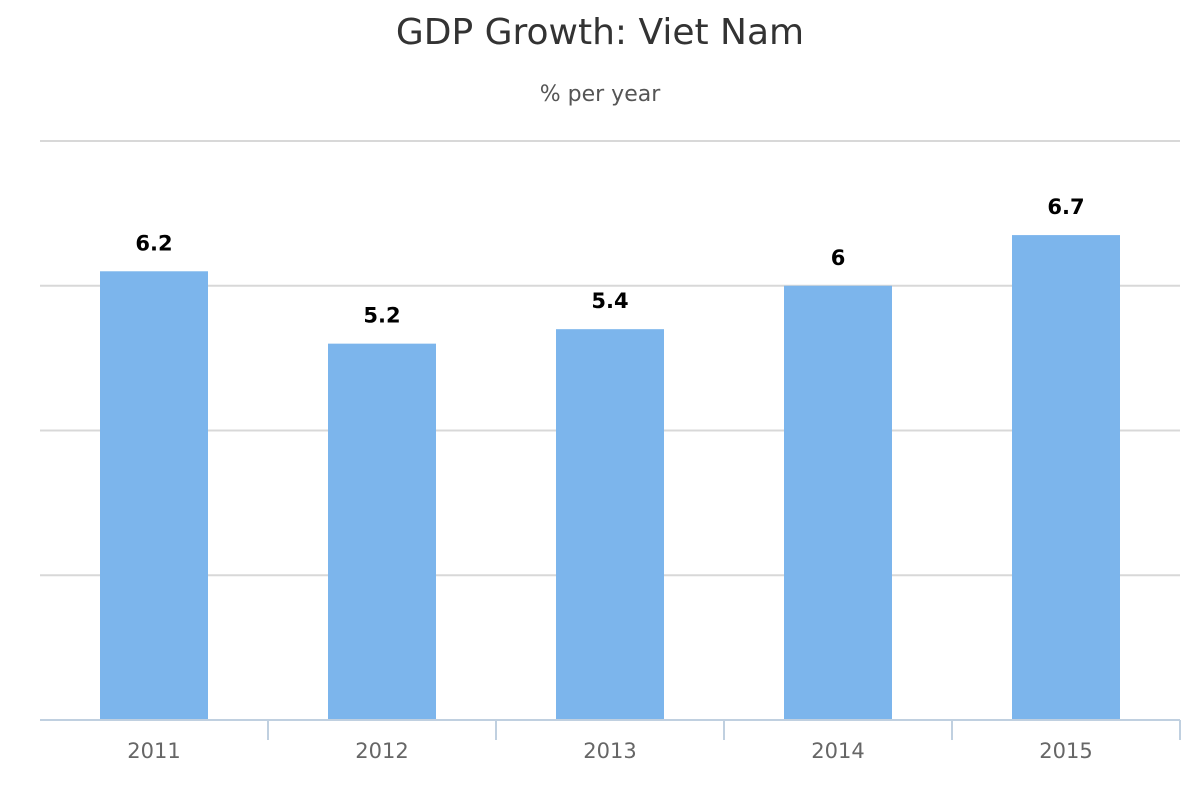  I want to click on data-label-2015: 6.7, so click(1065, 207).